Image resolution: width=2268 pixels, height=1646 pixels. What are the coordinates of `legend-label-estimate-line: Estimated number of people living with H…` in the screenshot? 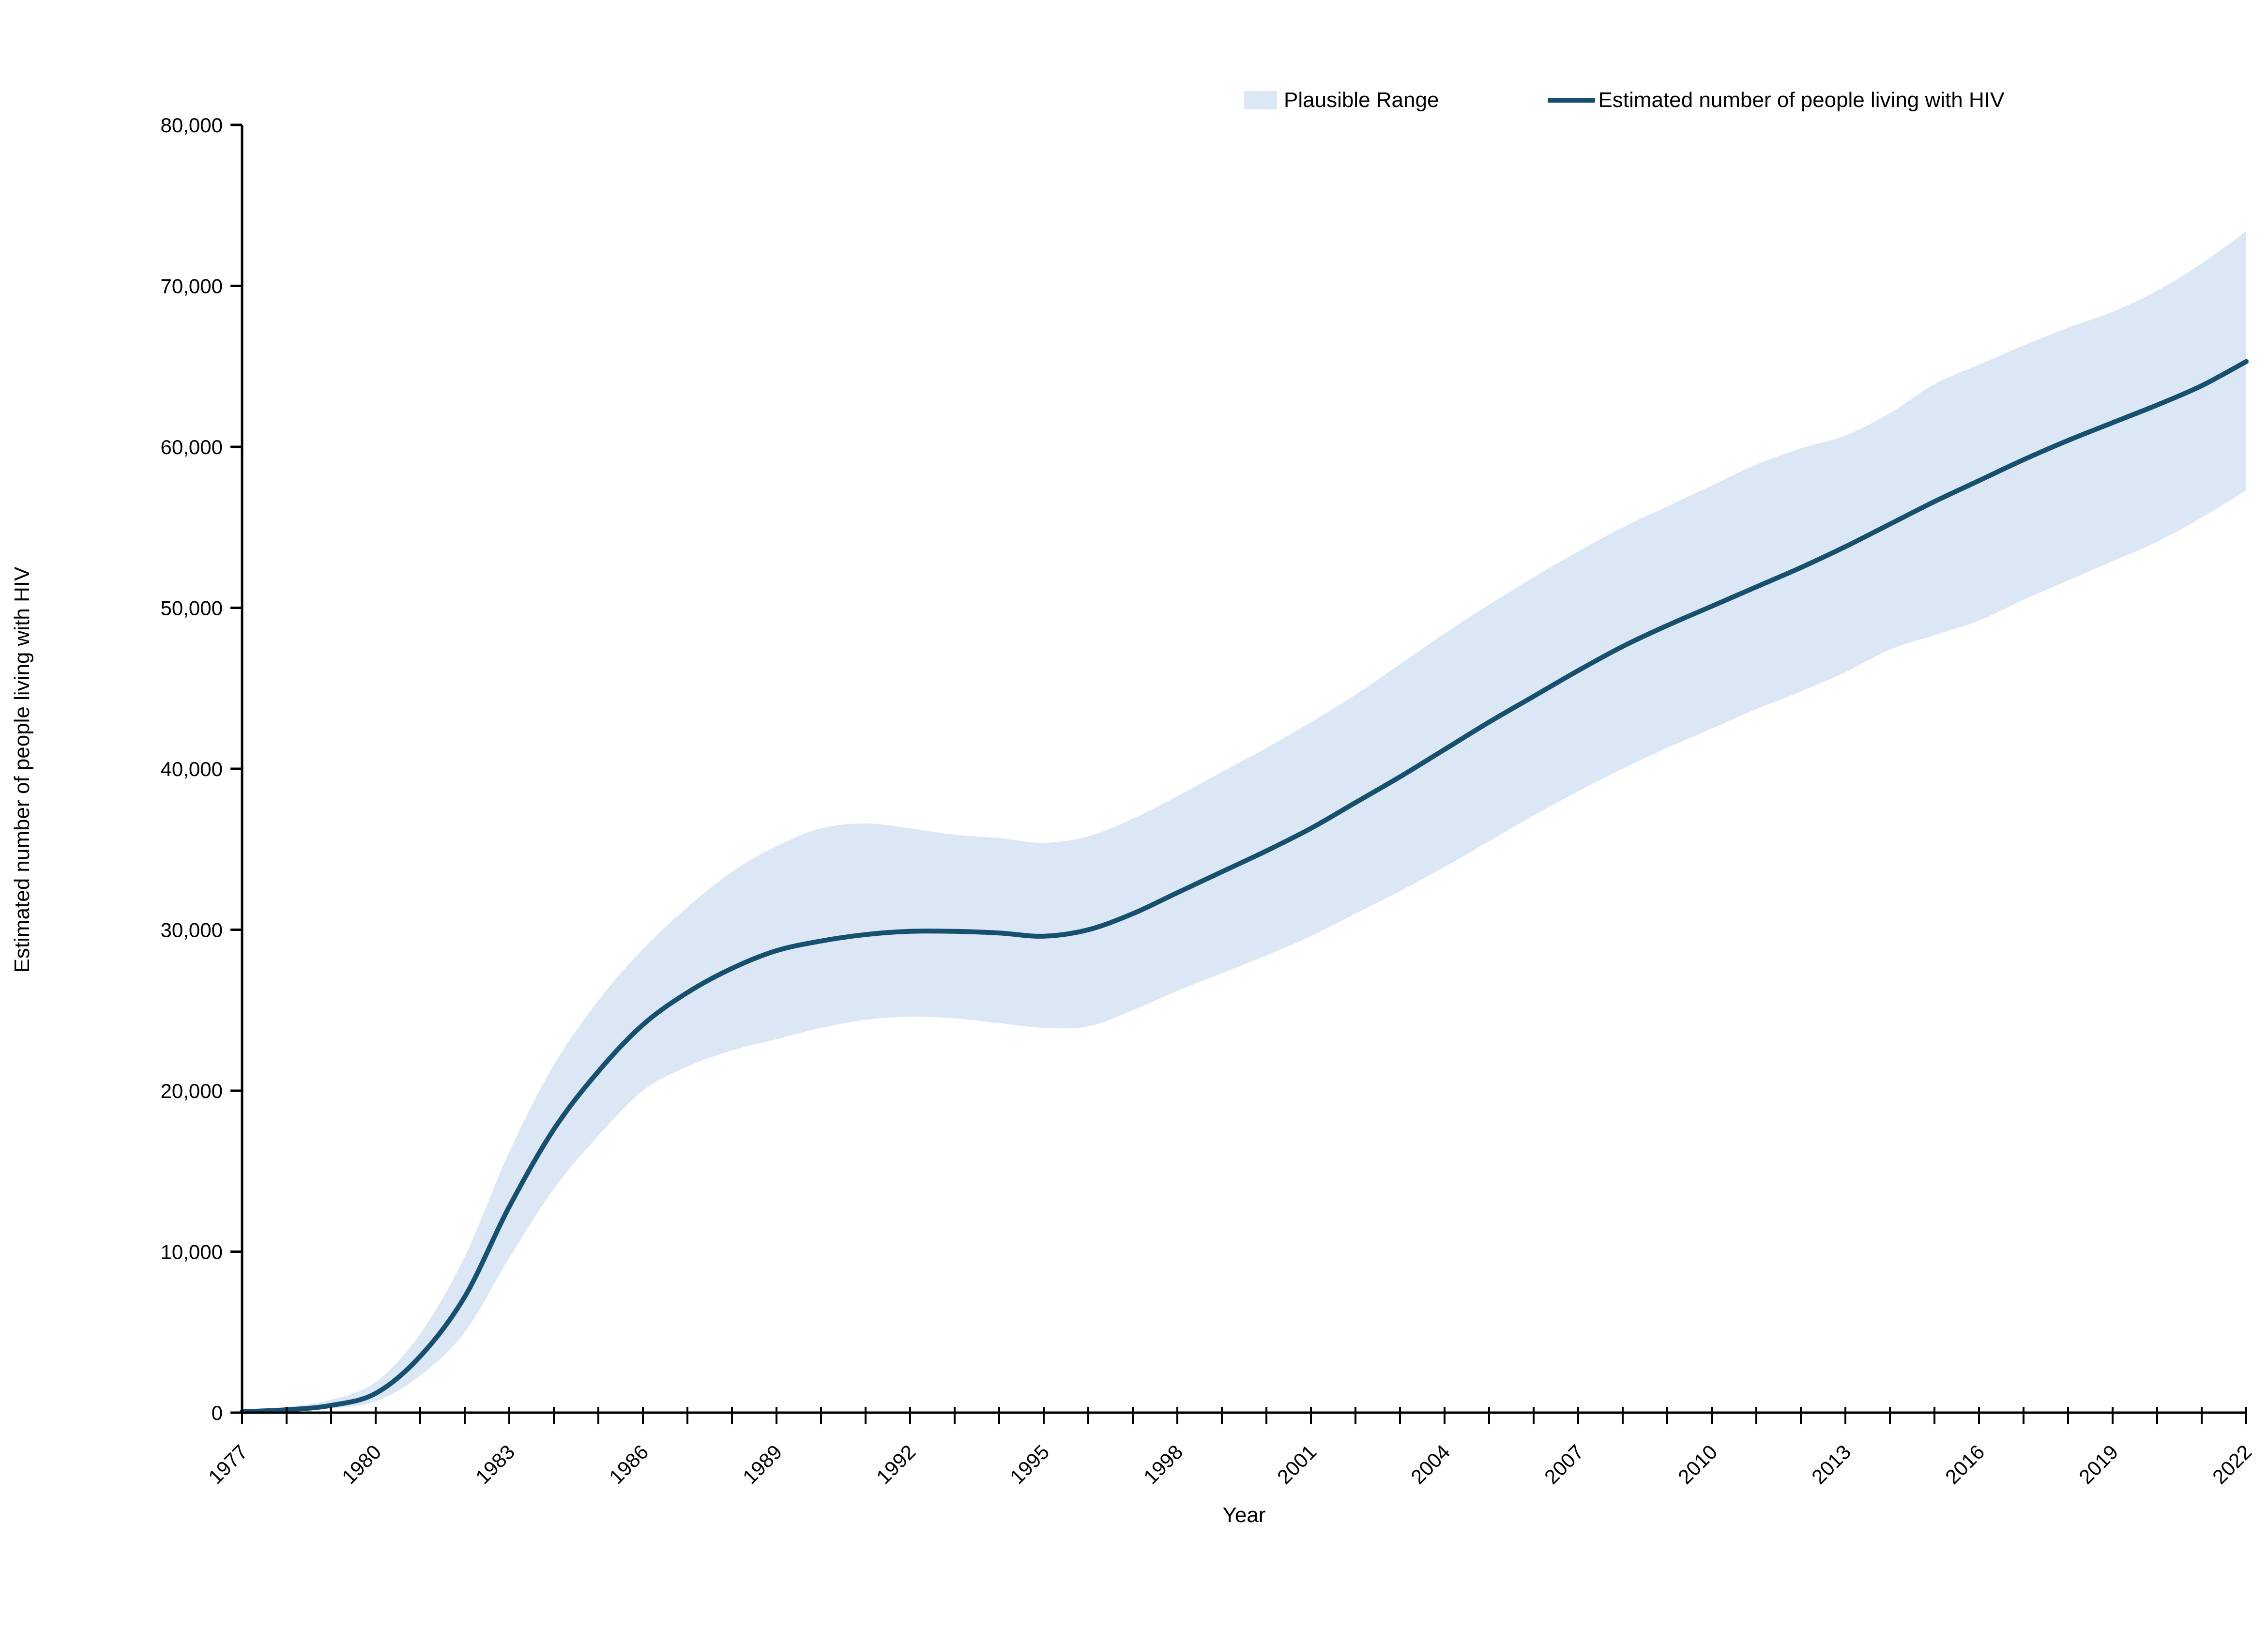 It's located at (1801, 100).